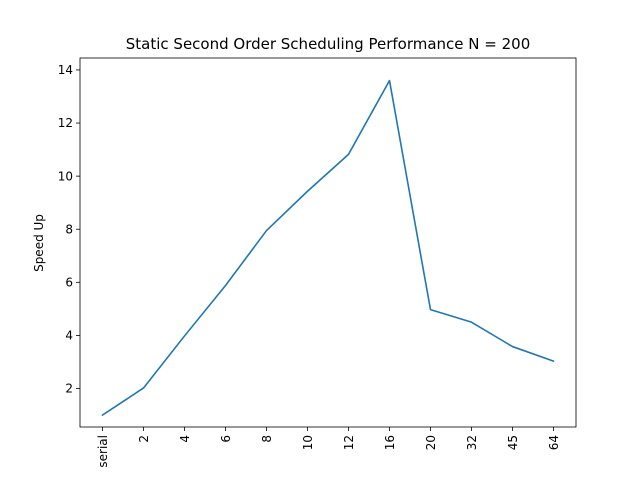 The height and width of the screenshot is (480, 640). I want to click on x-tick-label: 32, so click(472, 442).